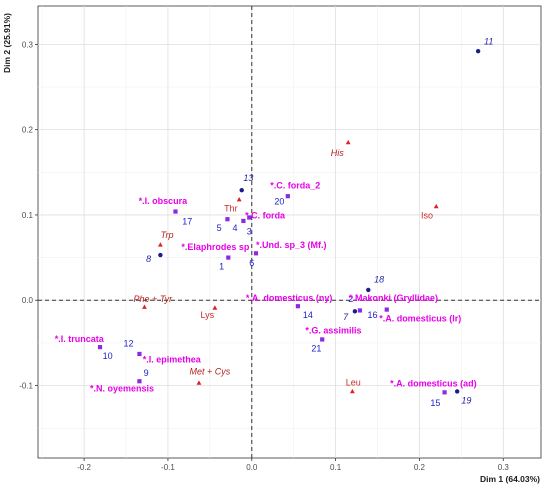 The image size is (550, 495). Describe the element at coordinates (379, 279) in the screenshot. I see `annotation-label: 18` at that location.